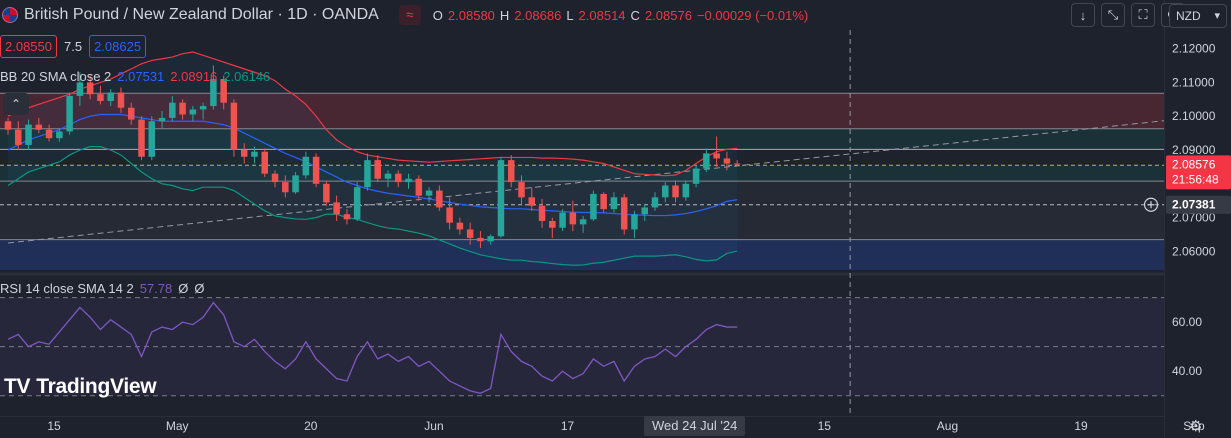 The height and width of the screenshot is (438, 1231). I want to click on rsi-legend: RSI 14 close SMA 14 2 57.78 Ø Ø, so click(102, 288).